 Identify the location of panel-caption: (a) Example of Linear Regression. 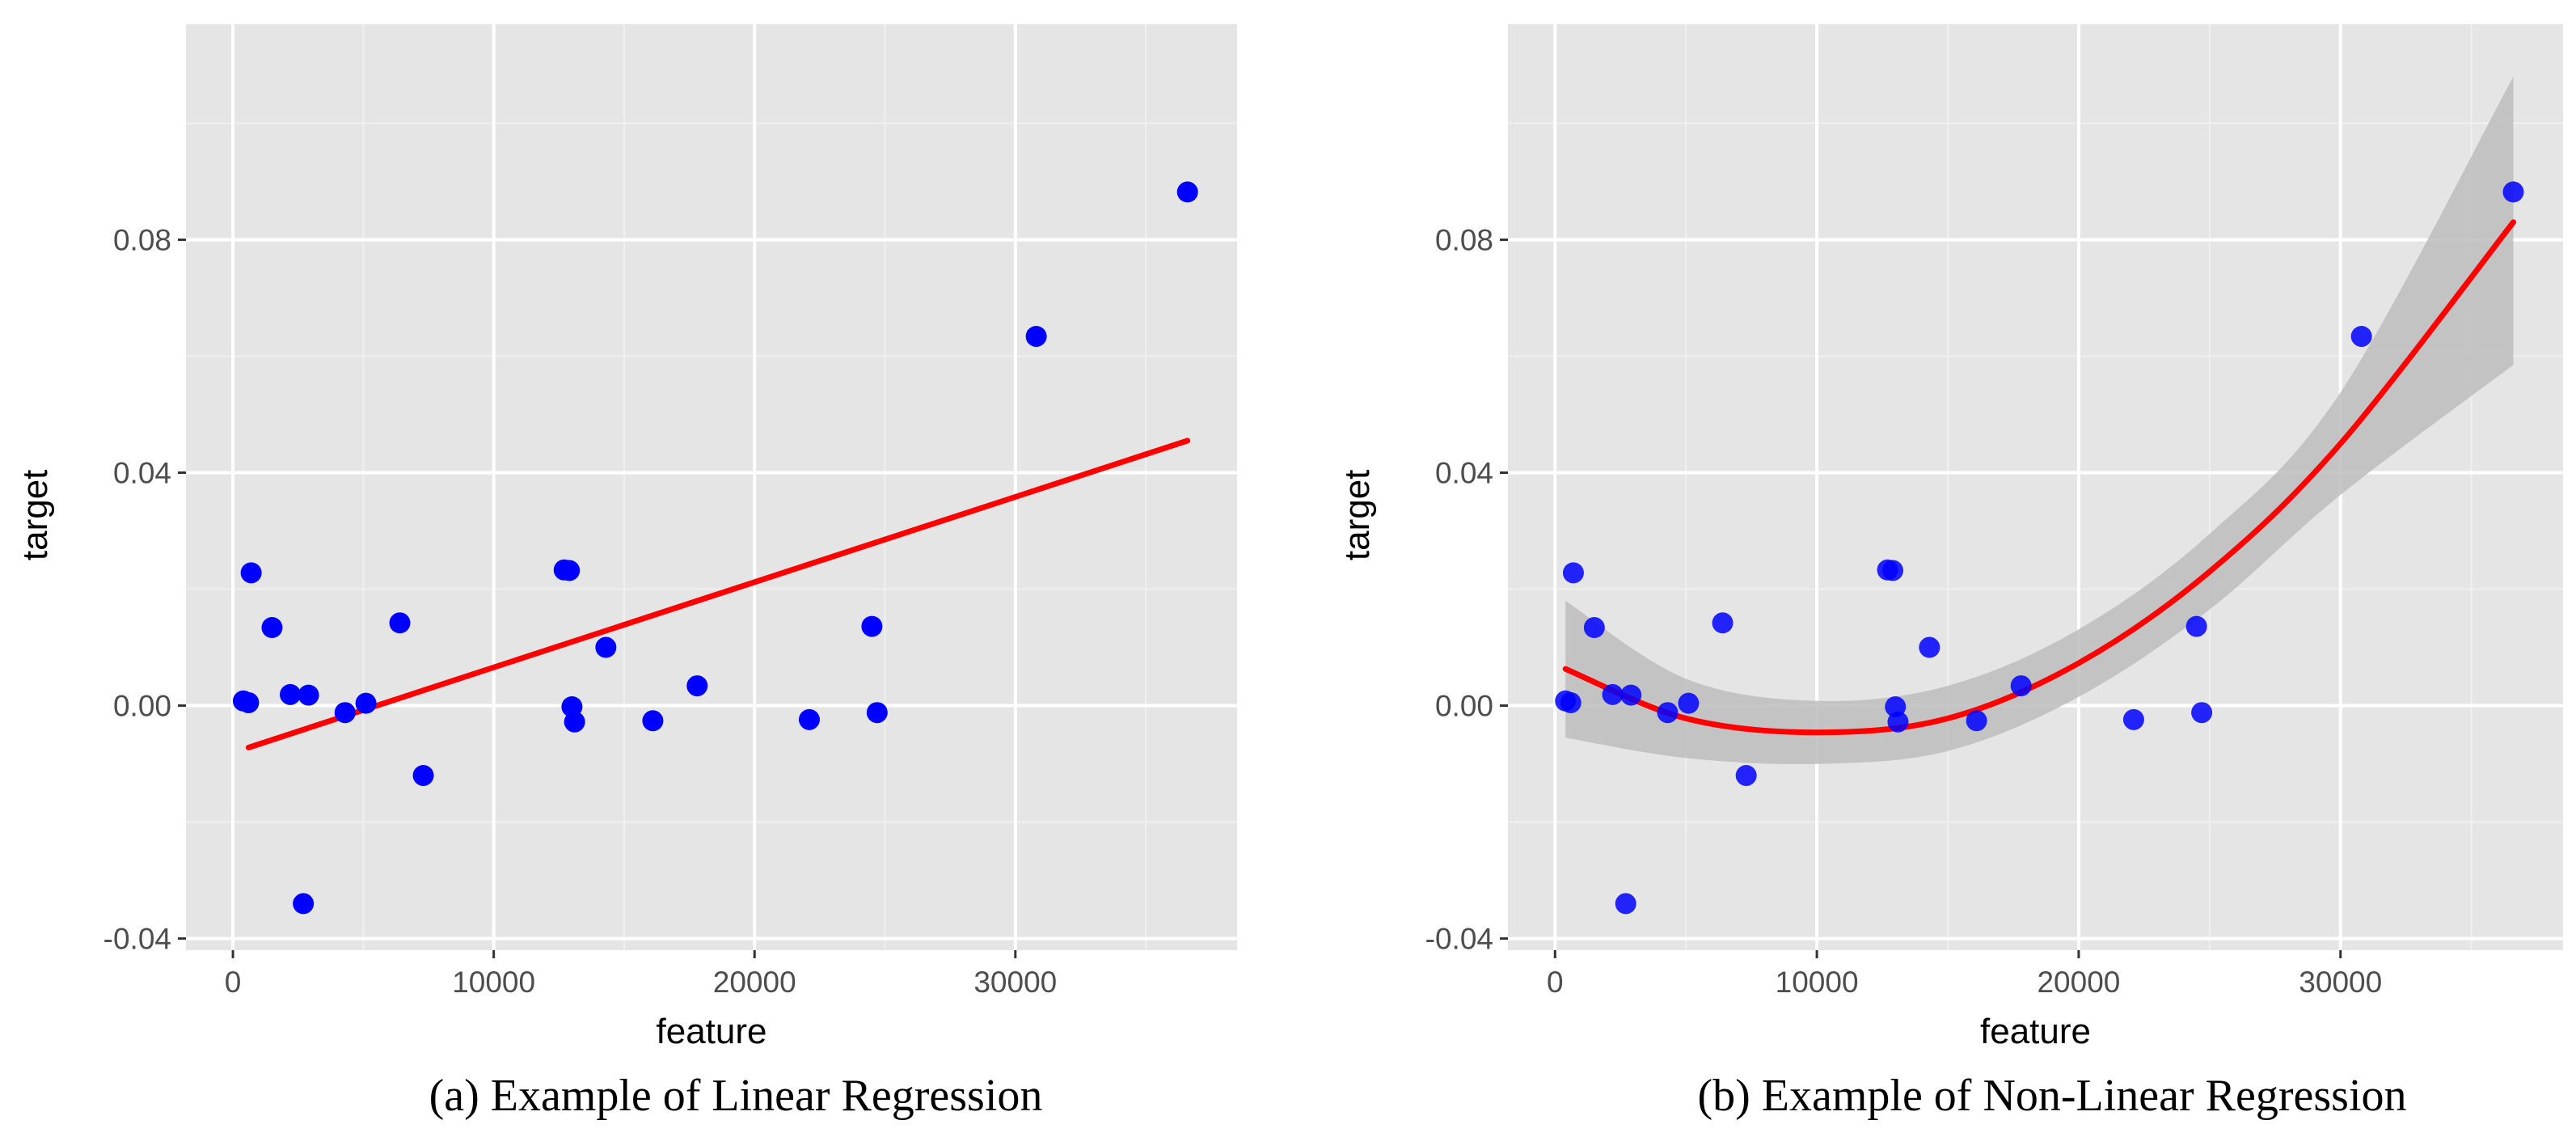
(736, 1096).